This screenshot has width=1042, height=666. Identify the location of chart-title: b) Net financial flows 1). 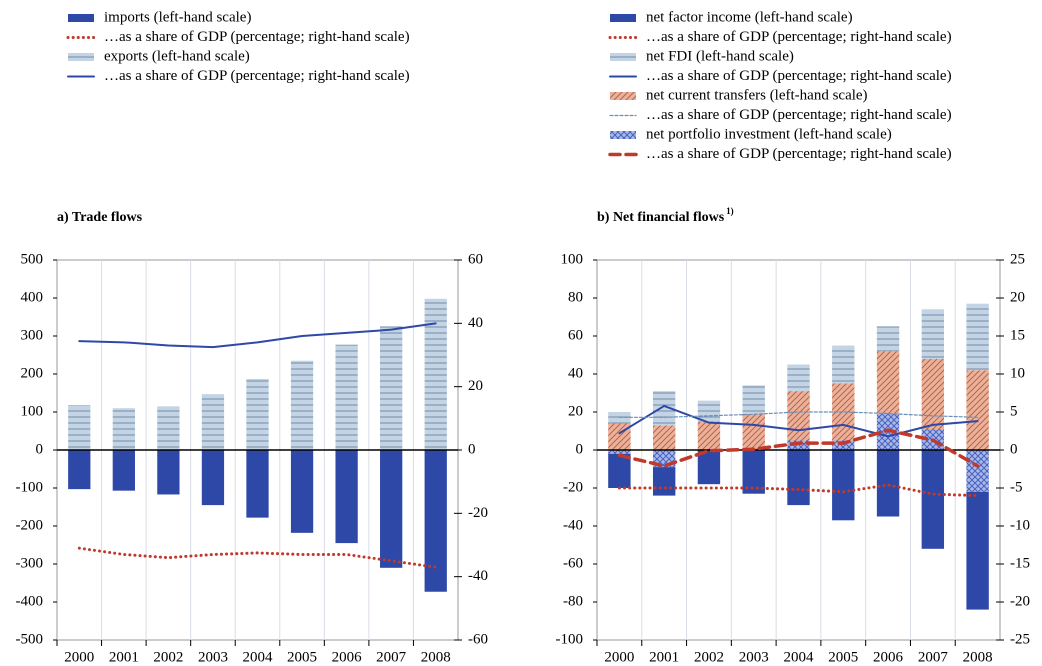
(665, 215).